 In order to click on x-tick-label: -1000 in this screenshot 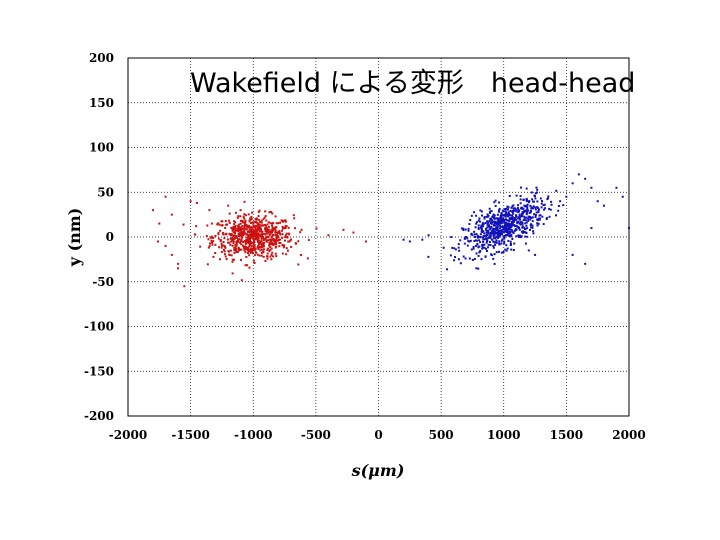, I will do `click(253, 435)`.